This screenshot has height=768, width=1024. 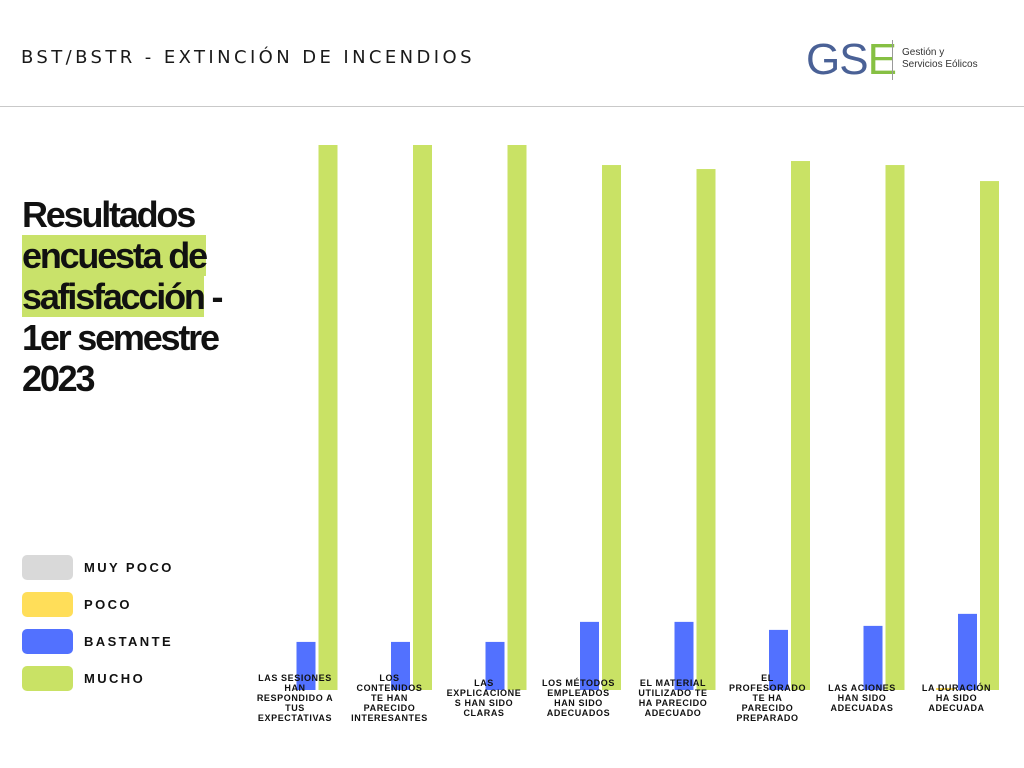 I want to click on category-label-8: LA DURACIÓN HA SIDO ADECUADA, so click(x=956, y=697).